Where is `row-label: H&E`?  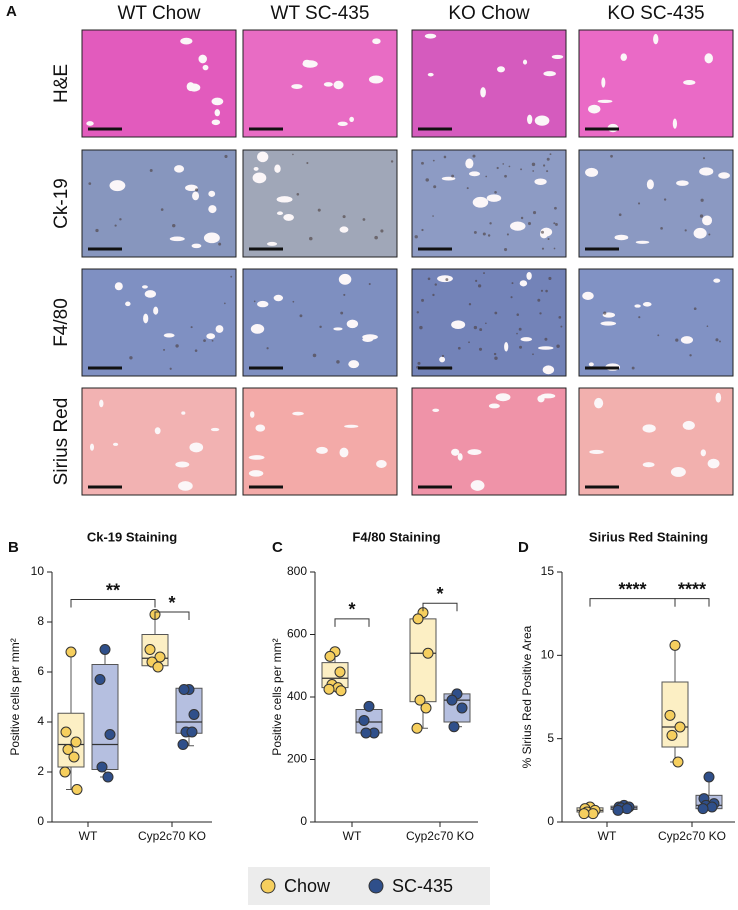 row-label: H&E is located at coordinates (61, 83).